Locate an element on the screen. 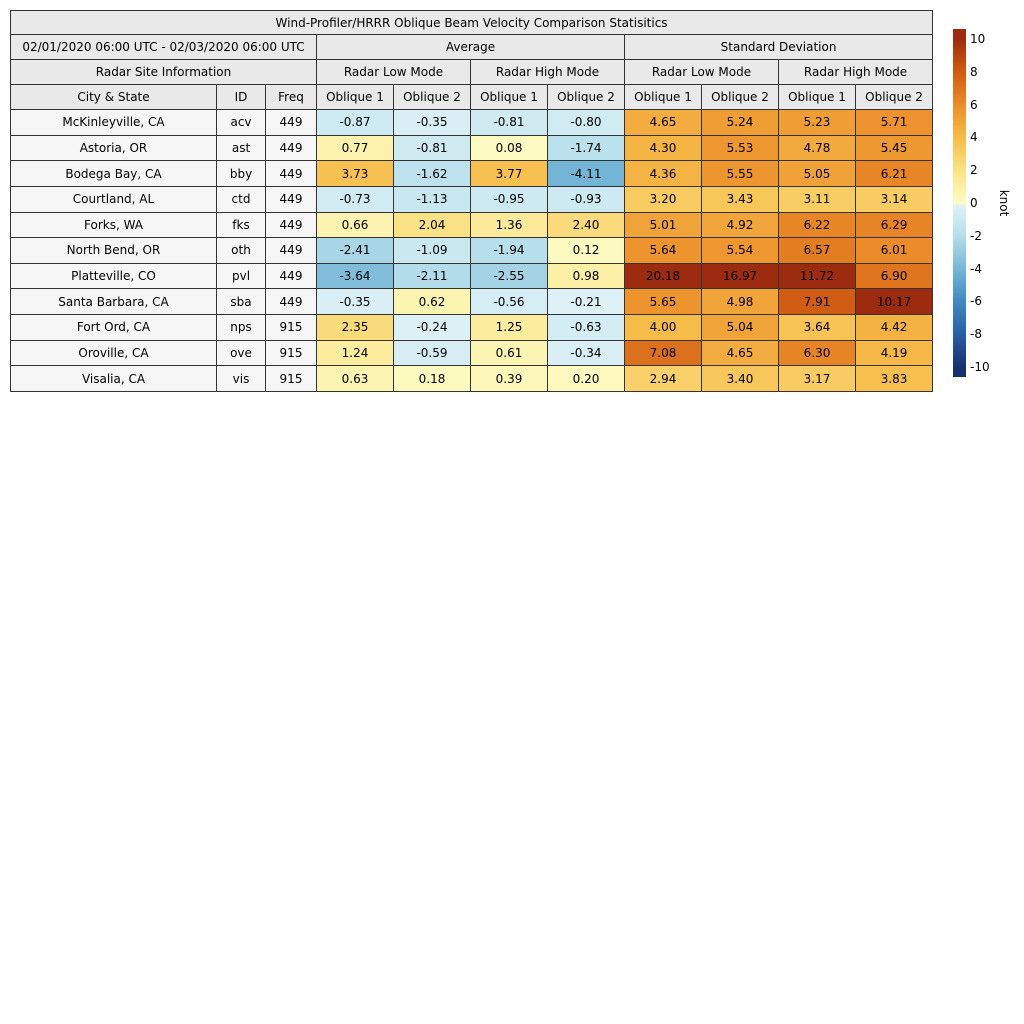 The width and height of the screenshot is (1024, 1024). colorbar-ticks: 10 8 6 4 2 0 -2 -4 -6 -8 -10 is located at coordinates (990, 203).